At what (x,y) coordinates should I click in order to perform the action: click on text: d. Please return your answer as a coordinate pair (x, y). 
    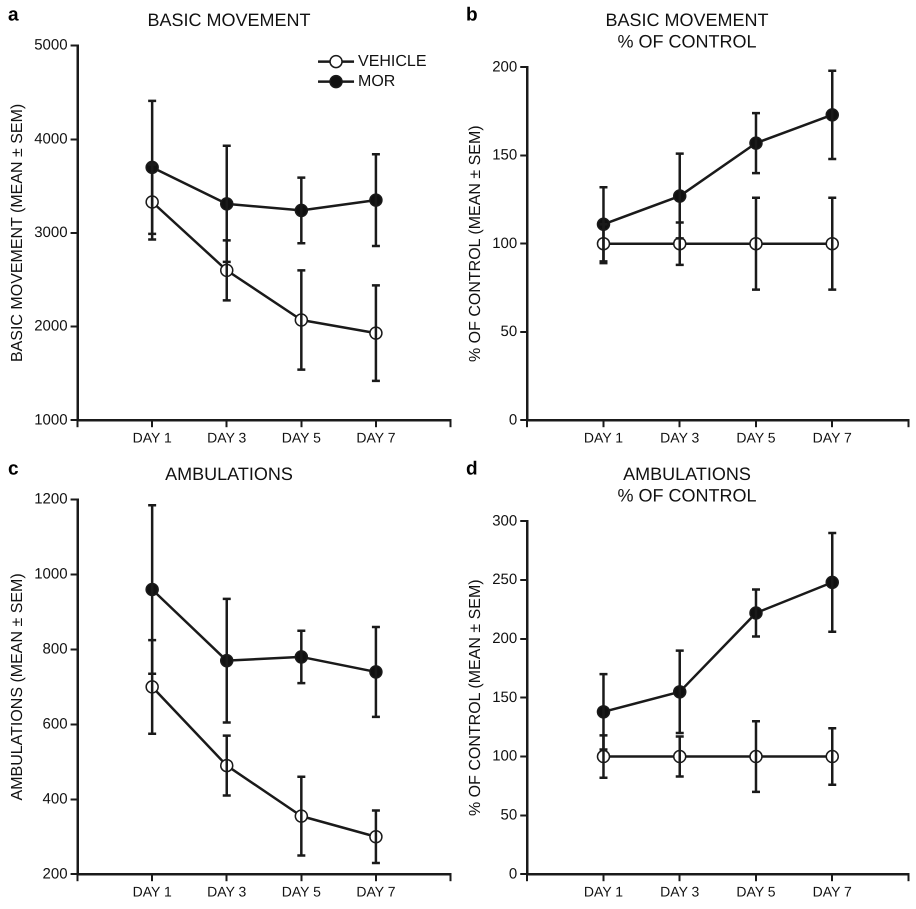
    Looking at the image, I should click on (472, 469).